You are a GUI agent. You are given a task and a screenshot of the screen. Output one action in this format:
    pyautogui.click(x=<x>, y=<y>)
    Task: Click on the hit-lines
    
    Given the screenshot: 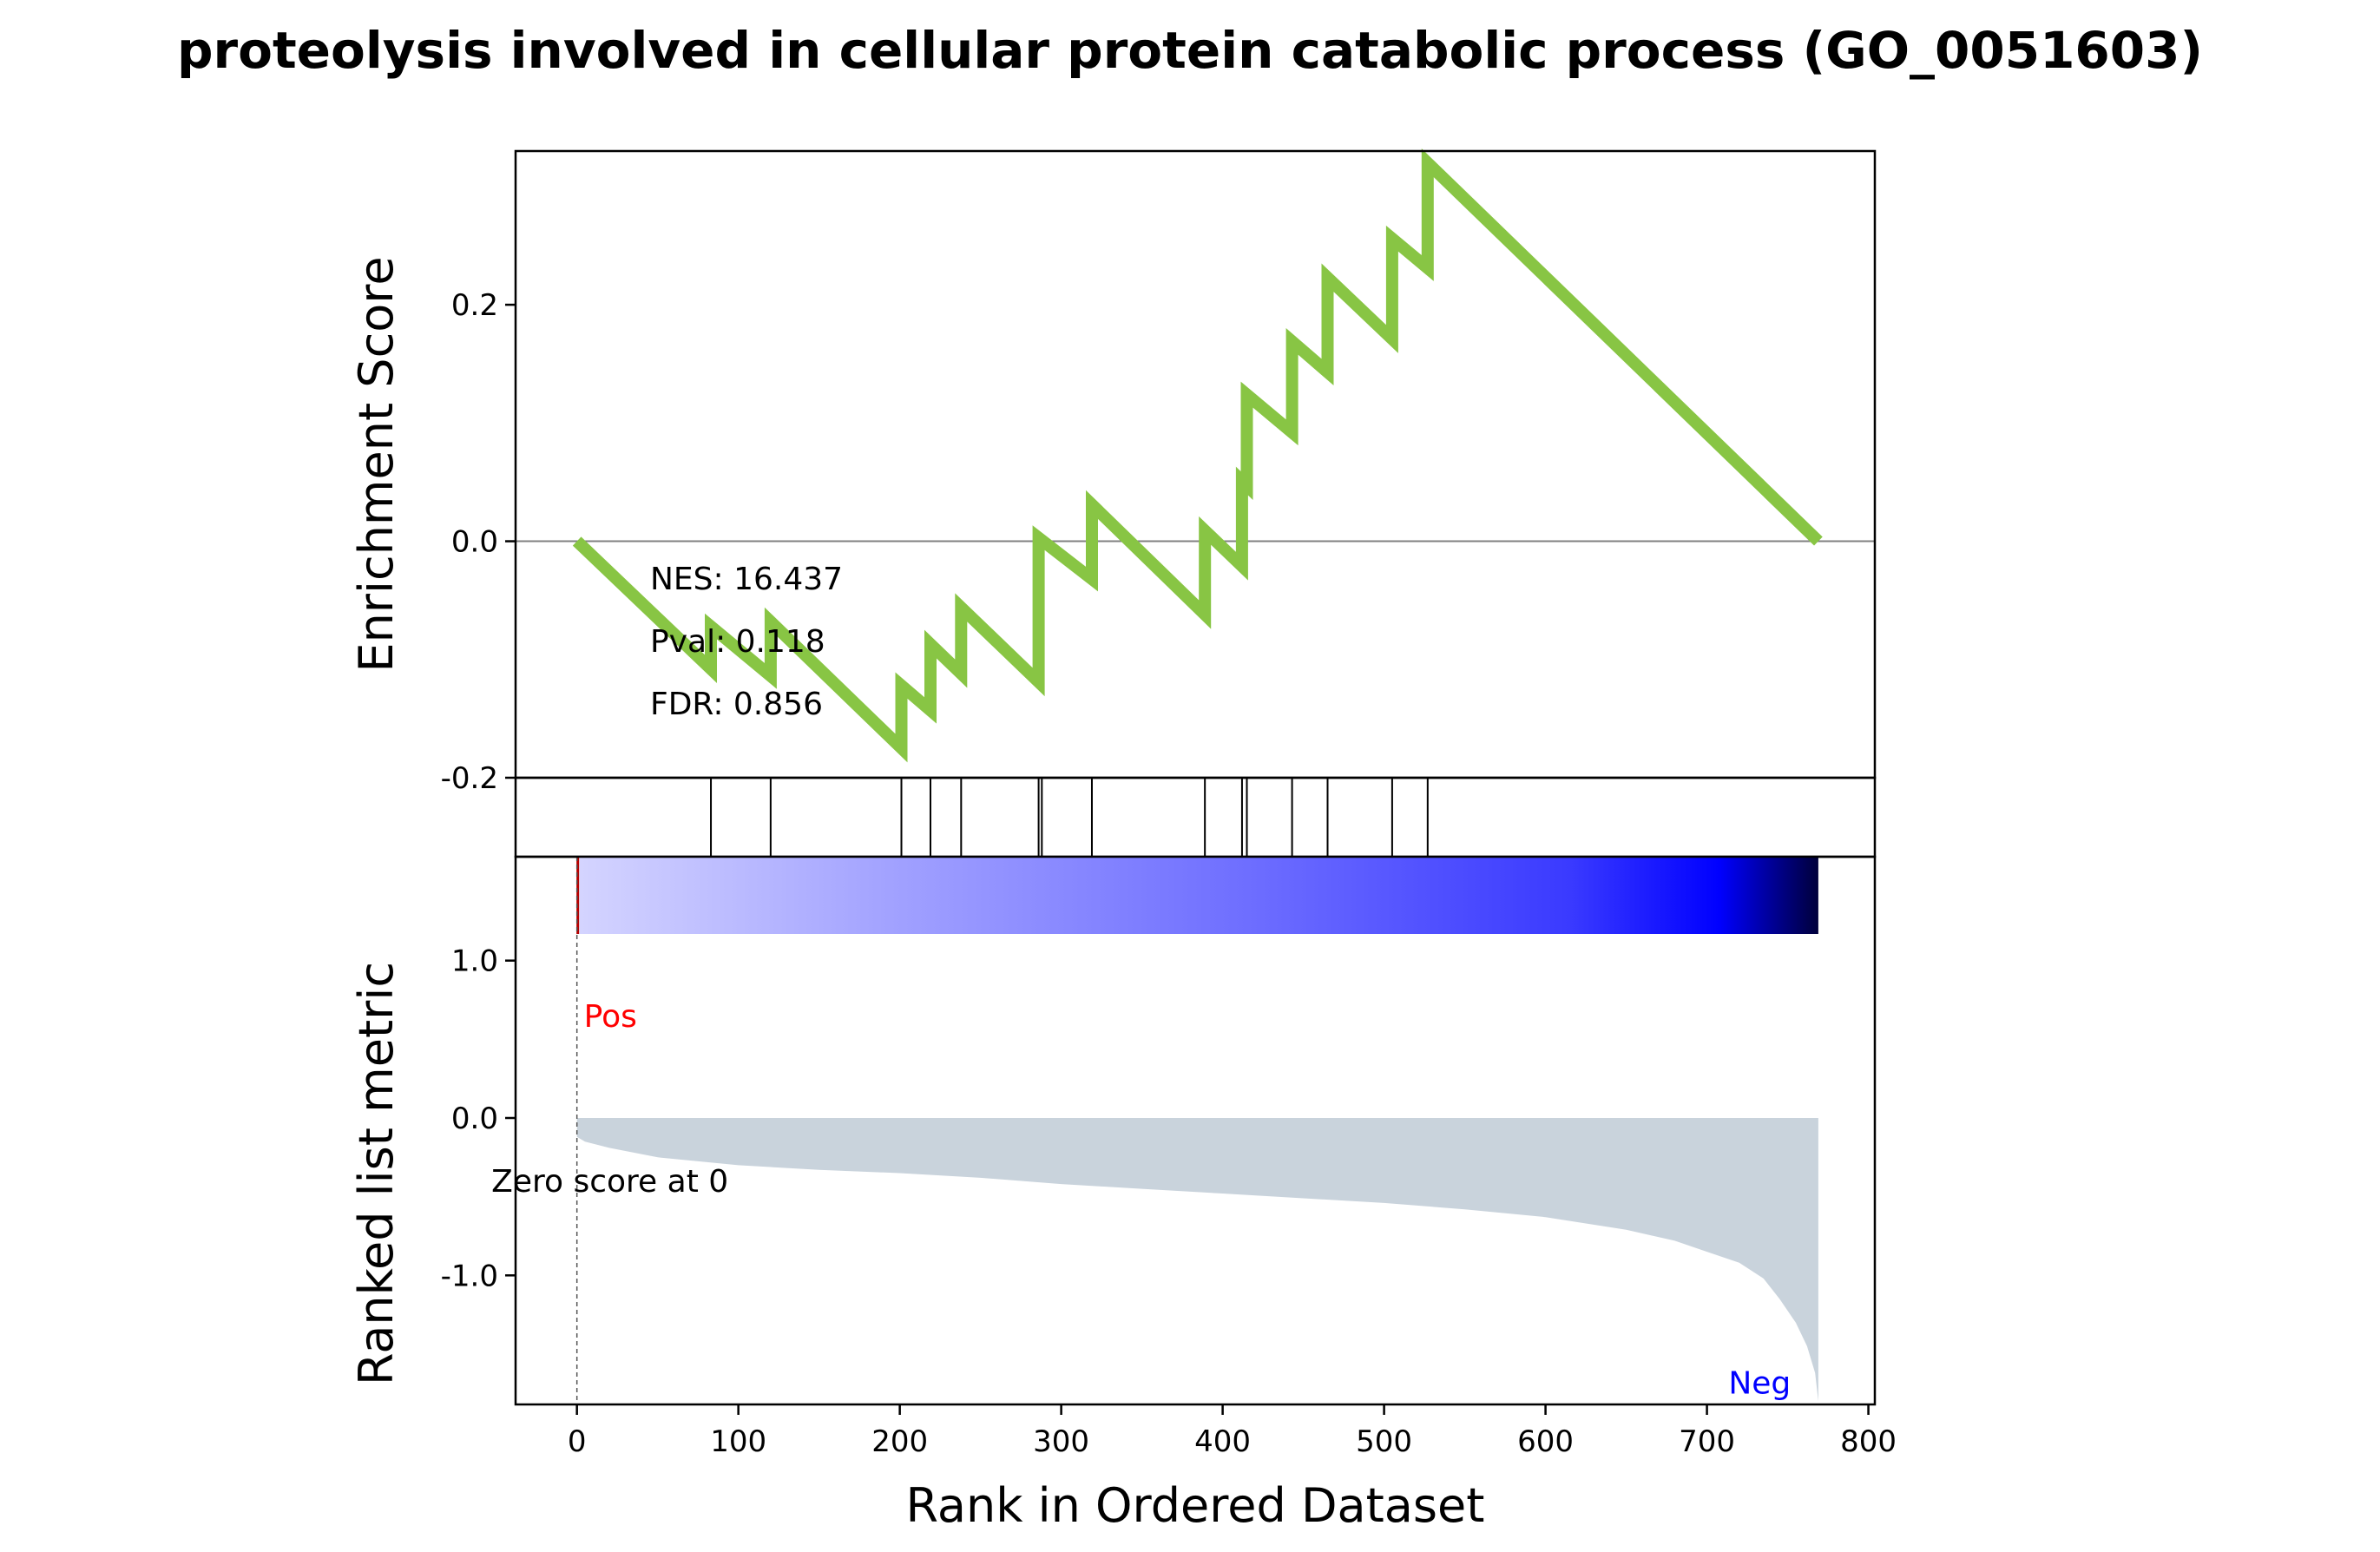 What is the action you would take?
    pyautogui.click(x=1069, y=817)
    